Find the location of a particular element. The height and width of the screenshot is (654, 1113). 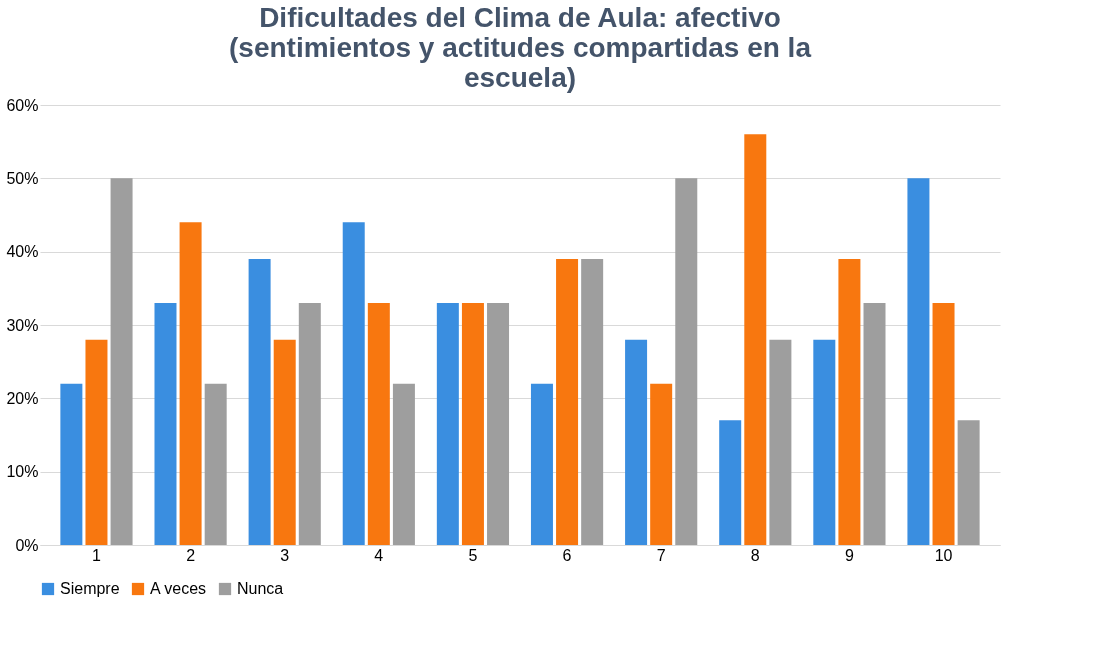

x-tick-label: 4 is located at coordinates (379, 555).